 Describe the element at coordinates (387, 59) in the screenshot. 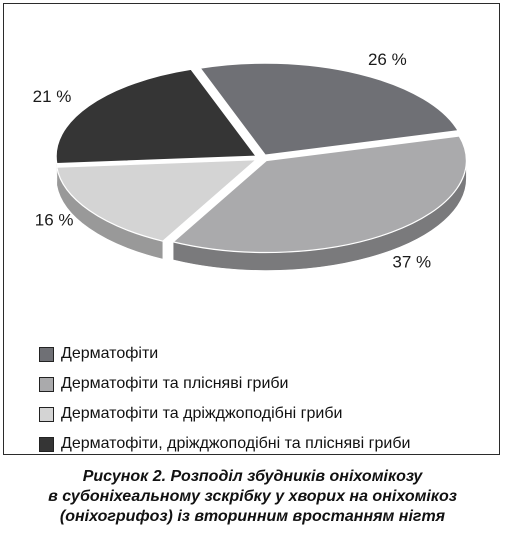

I see `pie-data-label-0: 26 %` at that location.